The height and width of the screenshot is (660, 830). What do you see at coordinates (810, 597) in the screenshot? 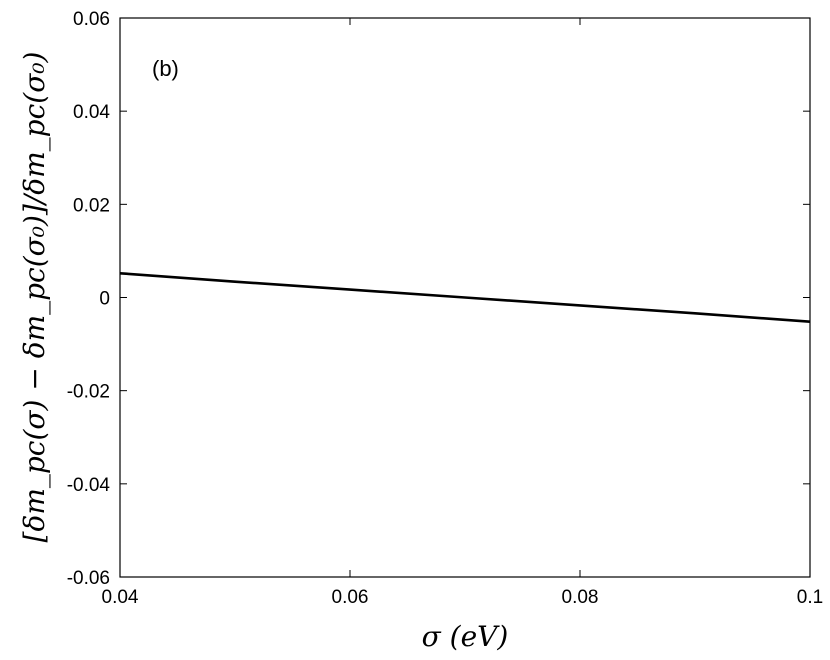
I see `x-tick-label: 0.1` at bounding box center [810, 597].